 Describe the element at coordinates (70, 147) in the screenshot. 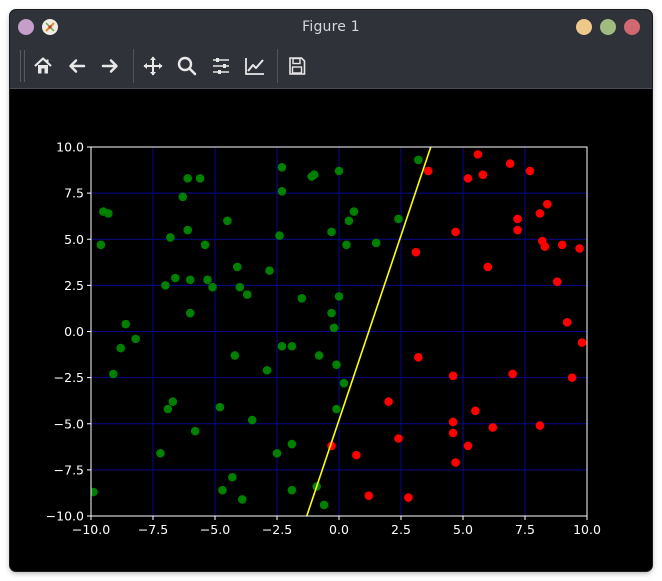

I see `y-tick-label: 10.0` at that location.